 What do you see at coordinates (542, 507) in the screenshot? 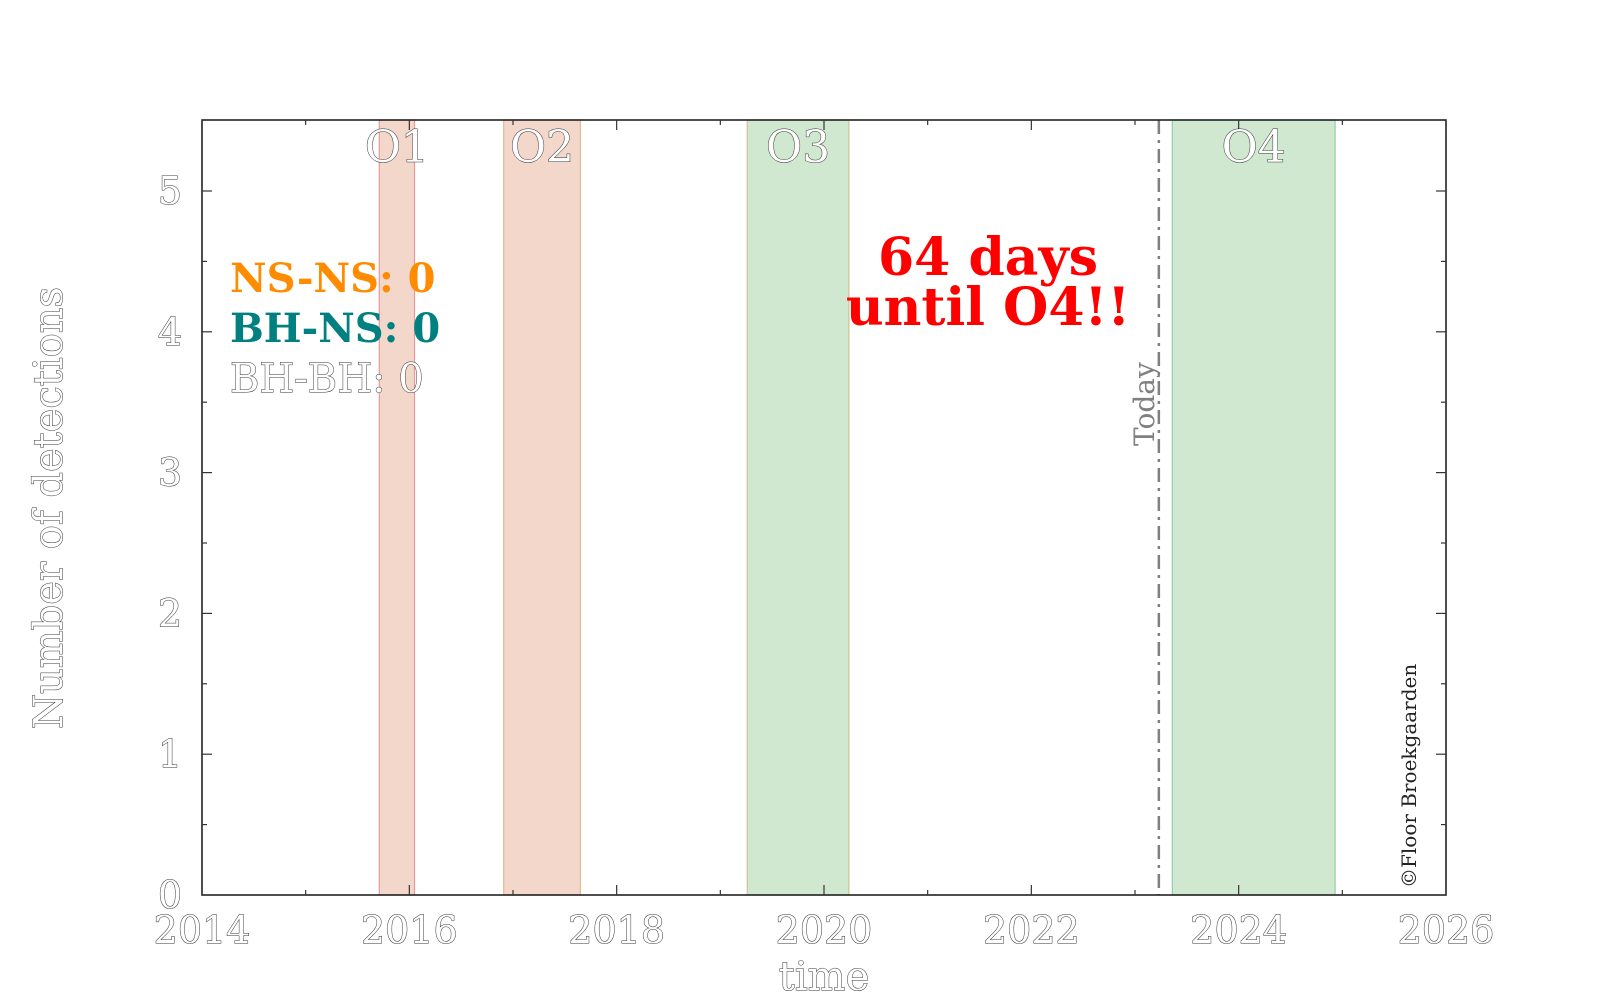
I see `run-band-o2` at bounding box center [542, 507].